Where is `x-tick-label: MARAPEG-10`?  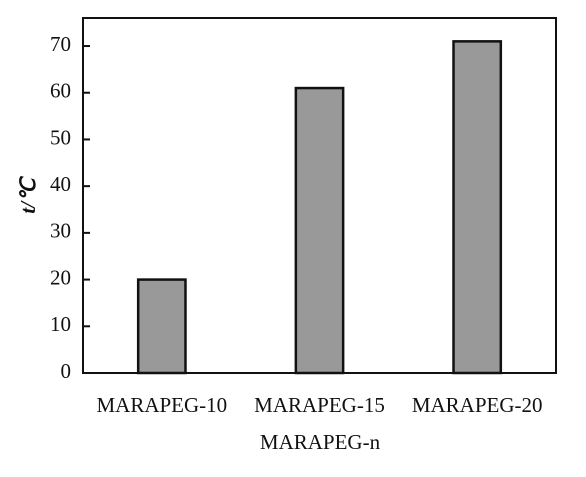 x-tick-label: MARAPEG-10 is located at coordinates (161, 405).